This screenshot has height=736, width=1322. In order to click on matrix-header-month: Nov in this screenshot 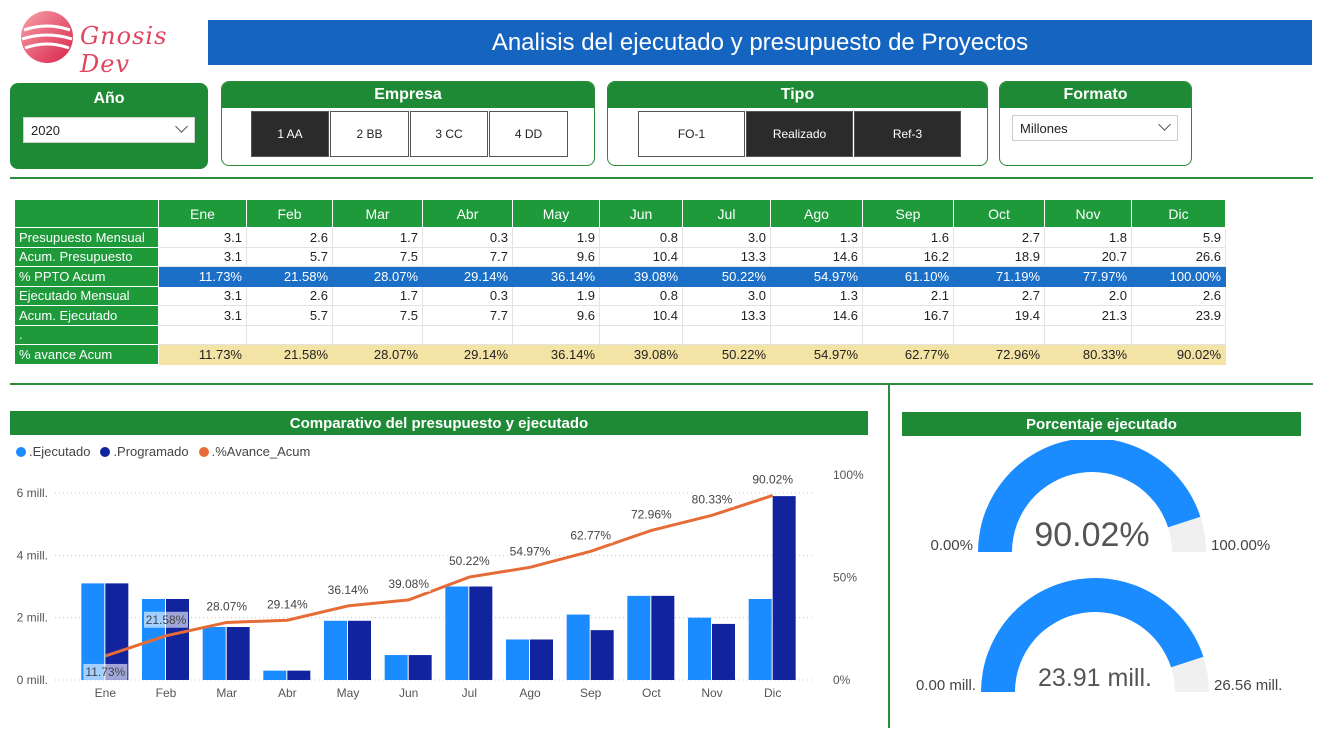, I will do `click(1088, 213)`.